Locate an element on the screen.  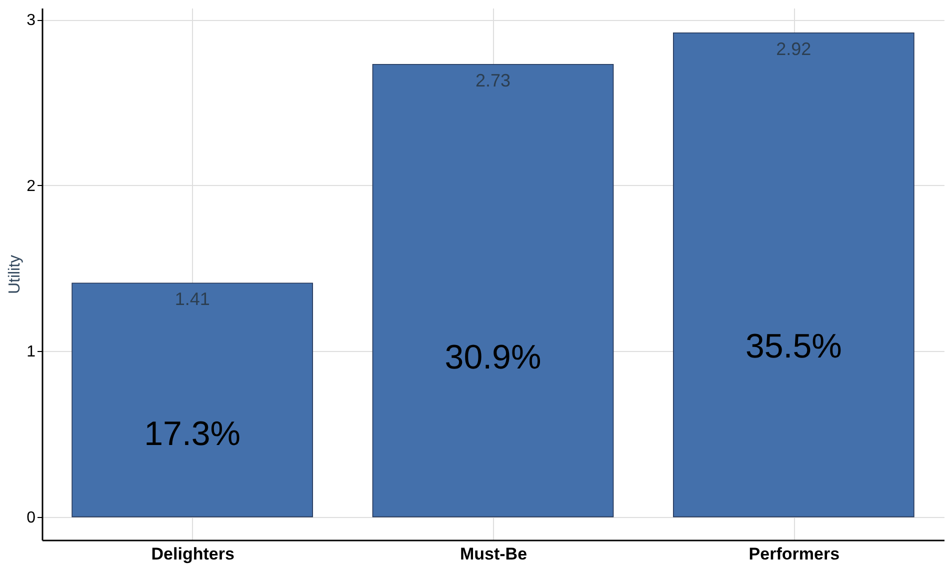
y-tick-label: 1 is located at coordinates (31, 352).